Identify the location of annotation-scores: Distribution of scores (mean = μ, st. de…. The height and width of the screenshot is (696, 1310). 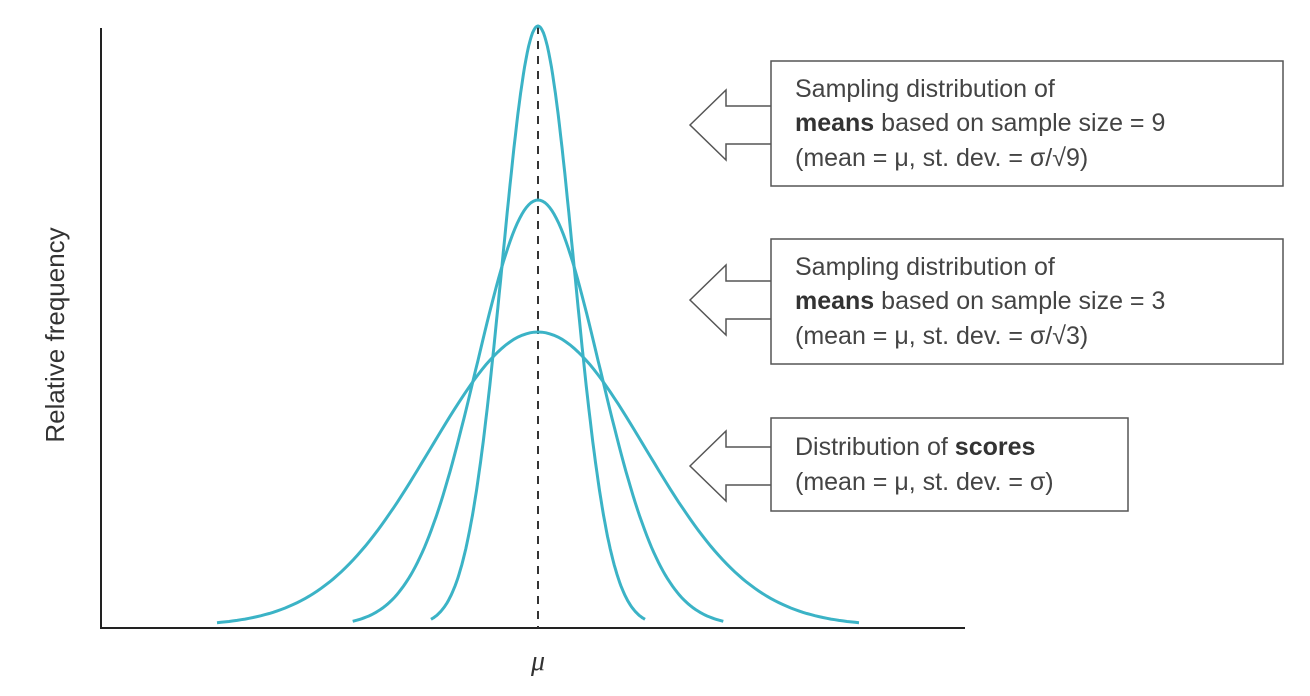
(908, 464).